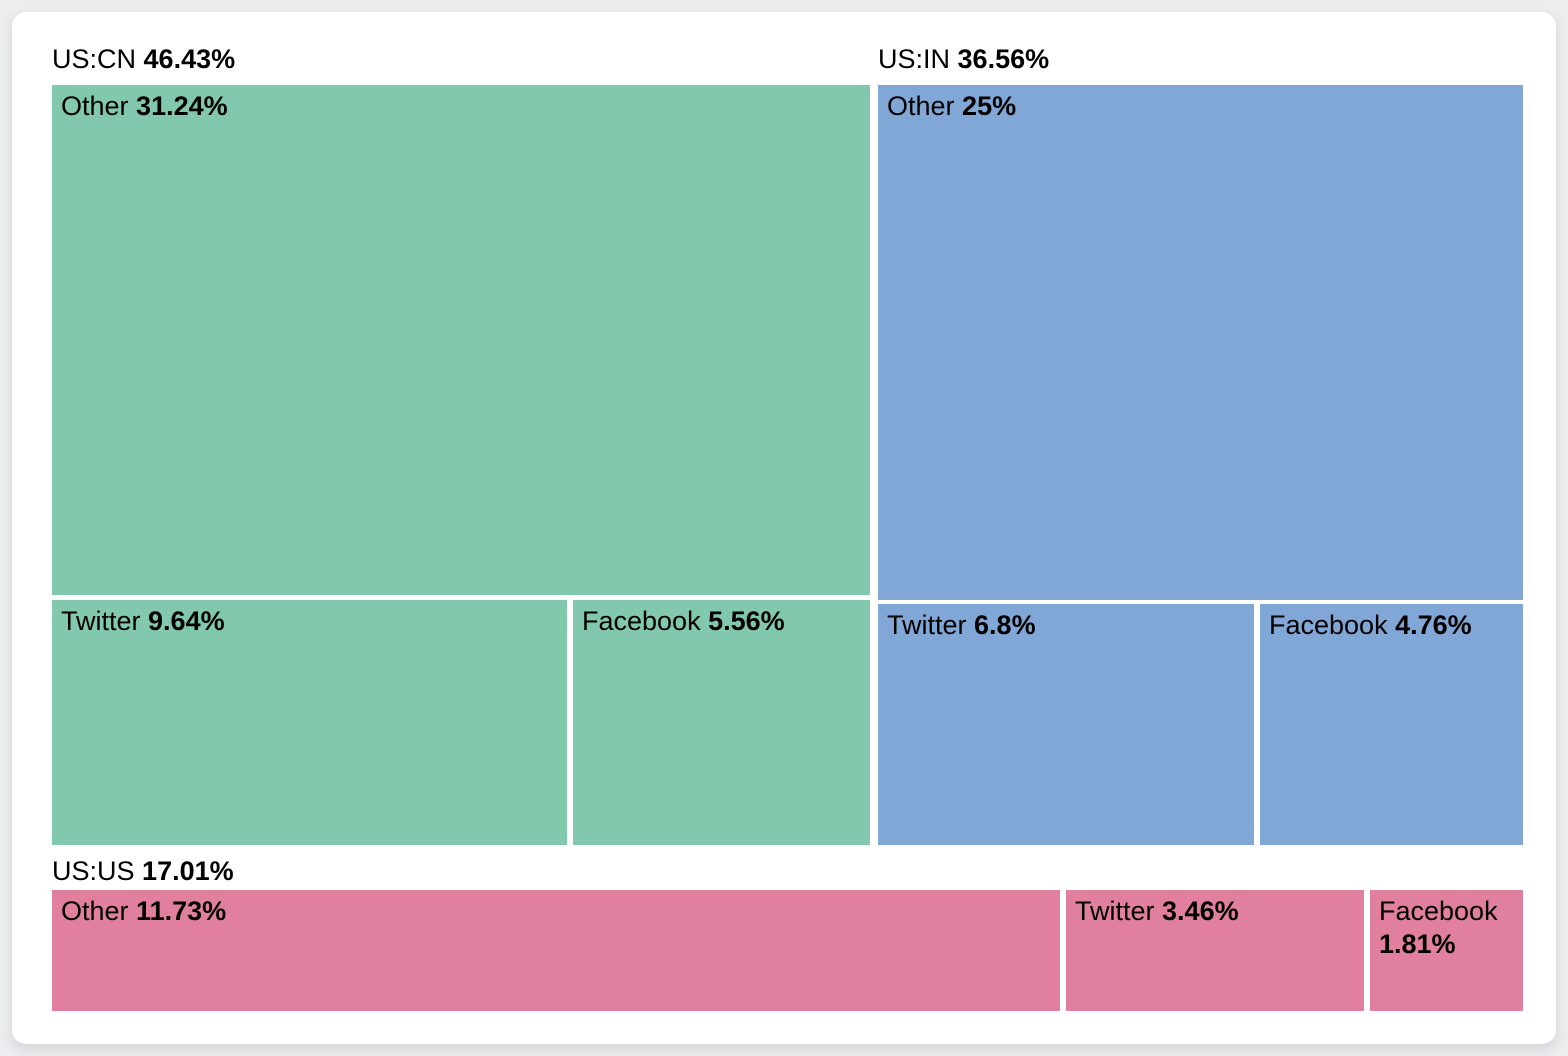  What do you see at coordinates (914, 59) in the screenshot?
I see `group-label: US:IN` at bounding box center [914, 59].